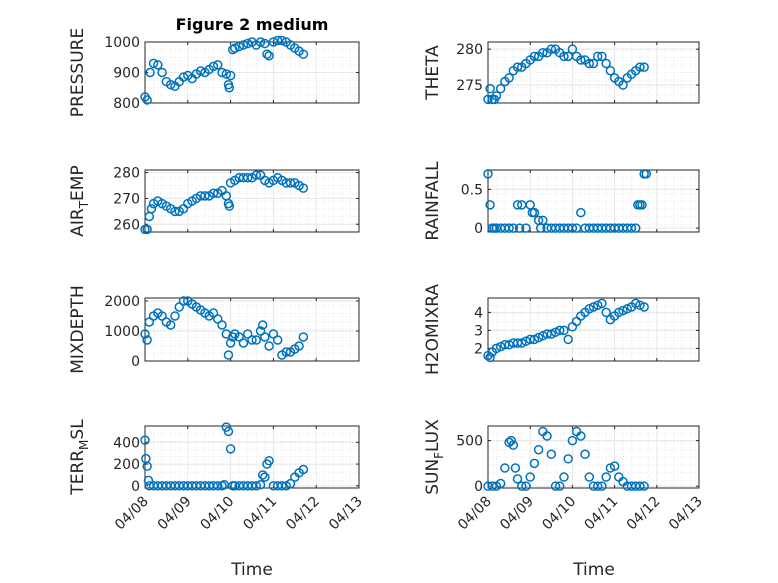 Image resolution: width=778 pixels, height=583 pixels. I want to click on subplot-4: 0 0.5 RAINFALL, so click(561, 201).